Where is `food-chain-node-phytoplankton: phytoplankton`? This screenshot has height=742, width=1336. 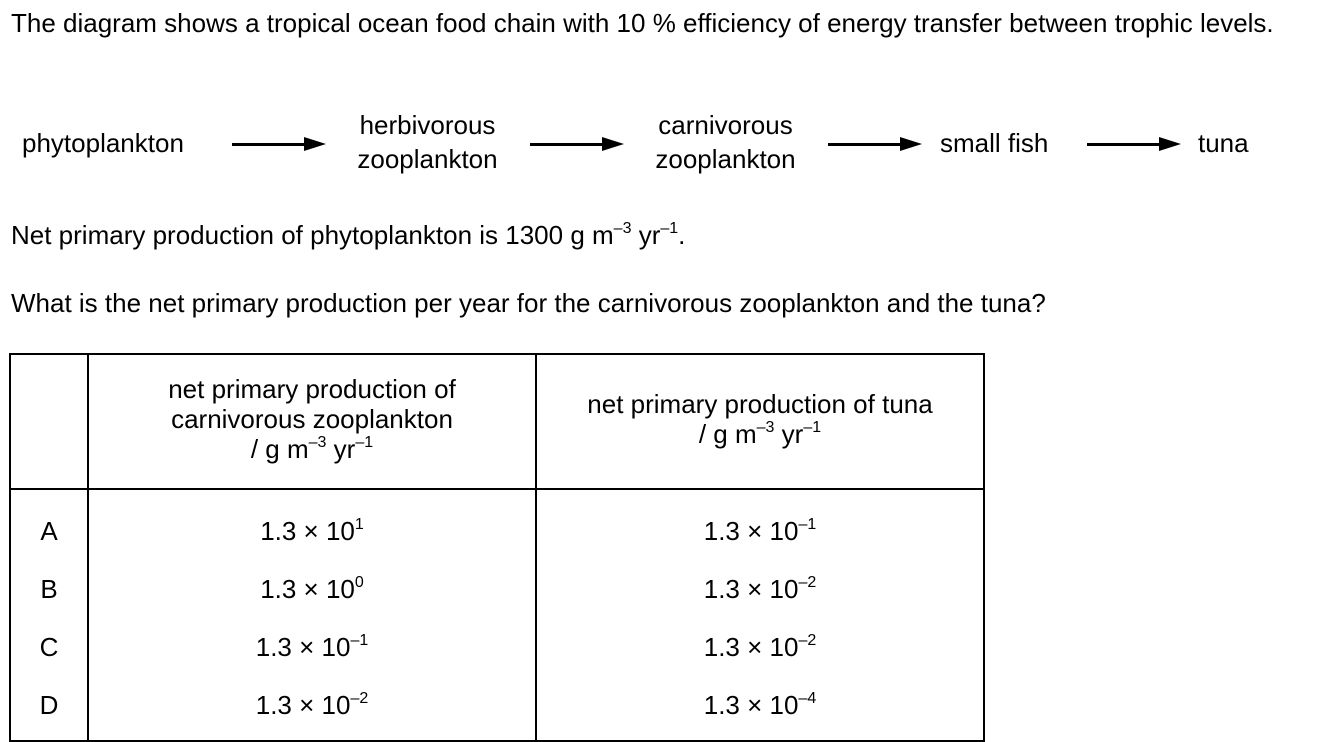
food-chain-node-phytoplankton: phytoplankton is located at coordinates (103, 143).